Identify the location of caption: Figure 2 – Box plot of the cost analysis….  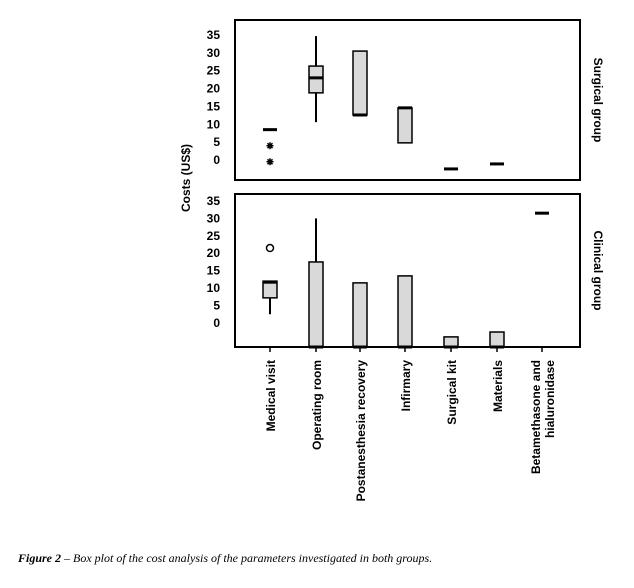
(224, 558).